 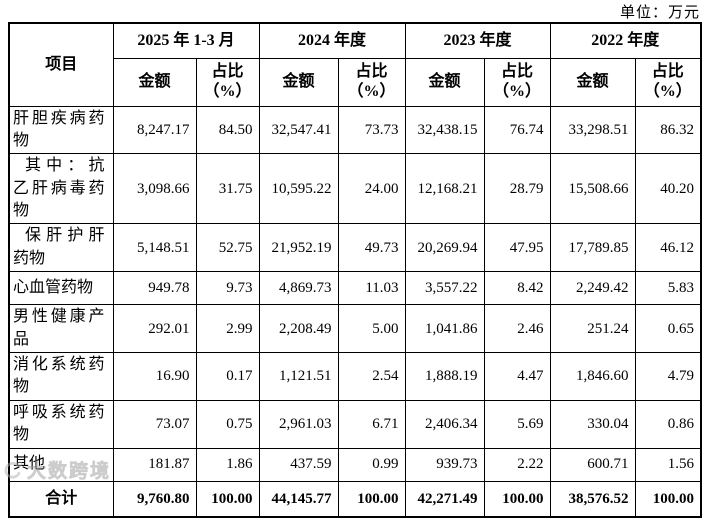 What do you see at coordinates (668, 130) in the screenshot?
I see `ratio-cell: 86.32` at bounding box center [668, 130].